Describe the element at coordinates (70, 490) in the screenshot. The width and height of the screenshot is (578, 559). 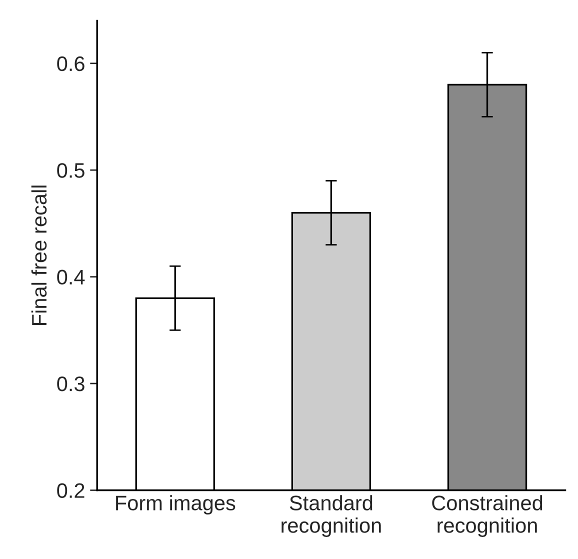
I see `y-tick-label: 0.2` at that location.